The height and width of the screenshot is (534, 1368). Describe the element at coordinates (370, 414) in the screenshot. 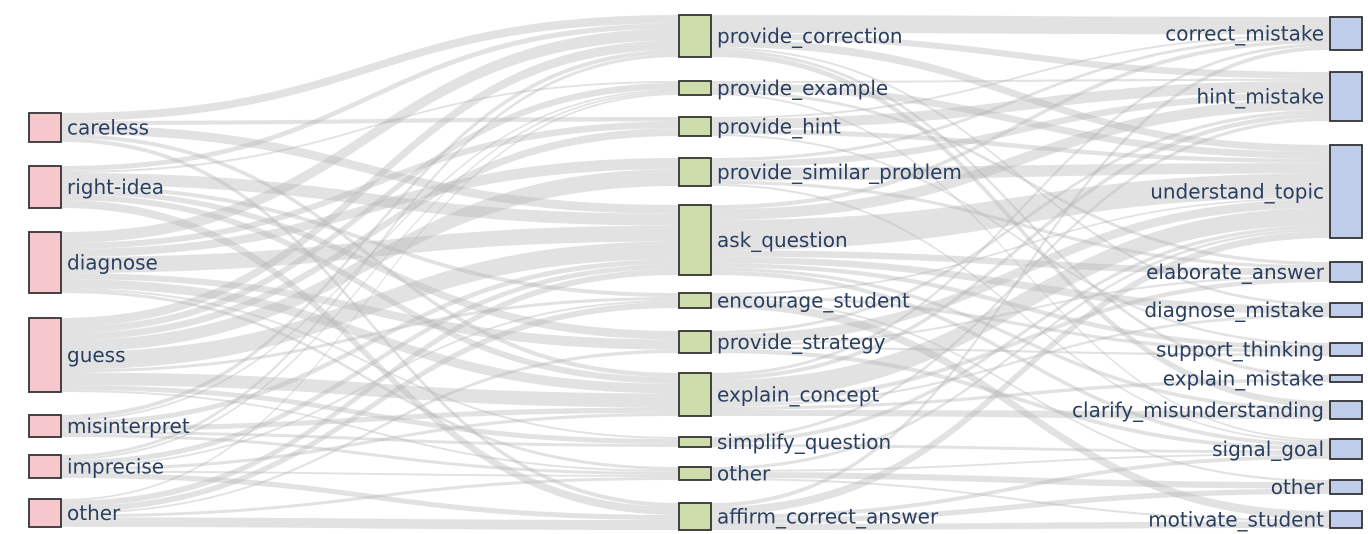

I see `sankey-link-L3-M8` at that location.